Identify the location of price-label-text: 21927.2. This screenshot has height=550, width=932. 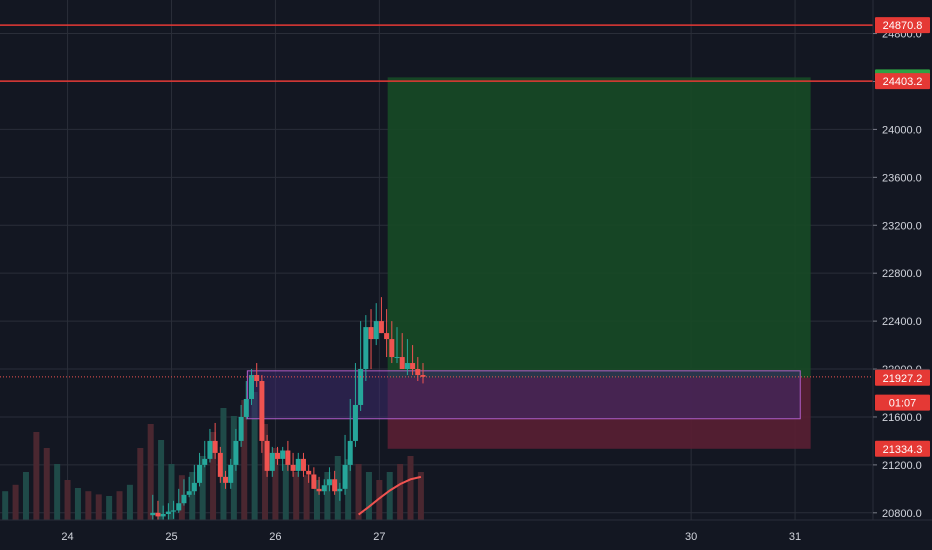
(903, 379).